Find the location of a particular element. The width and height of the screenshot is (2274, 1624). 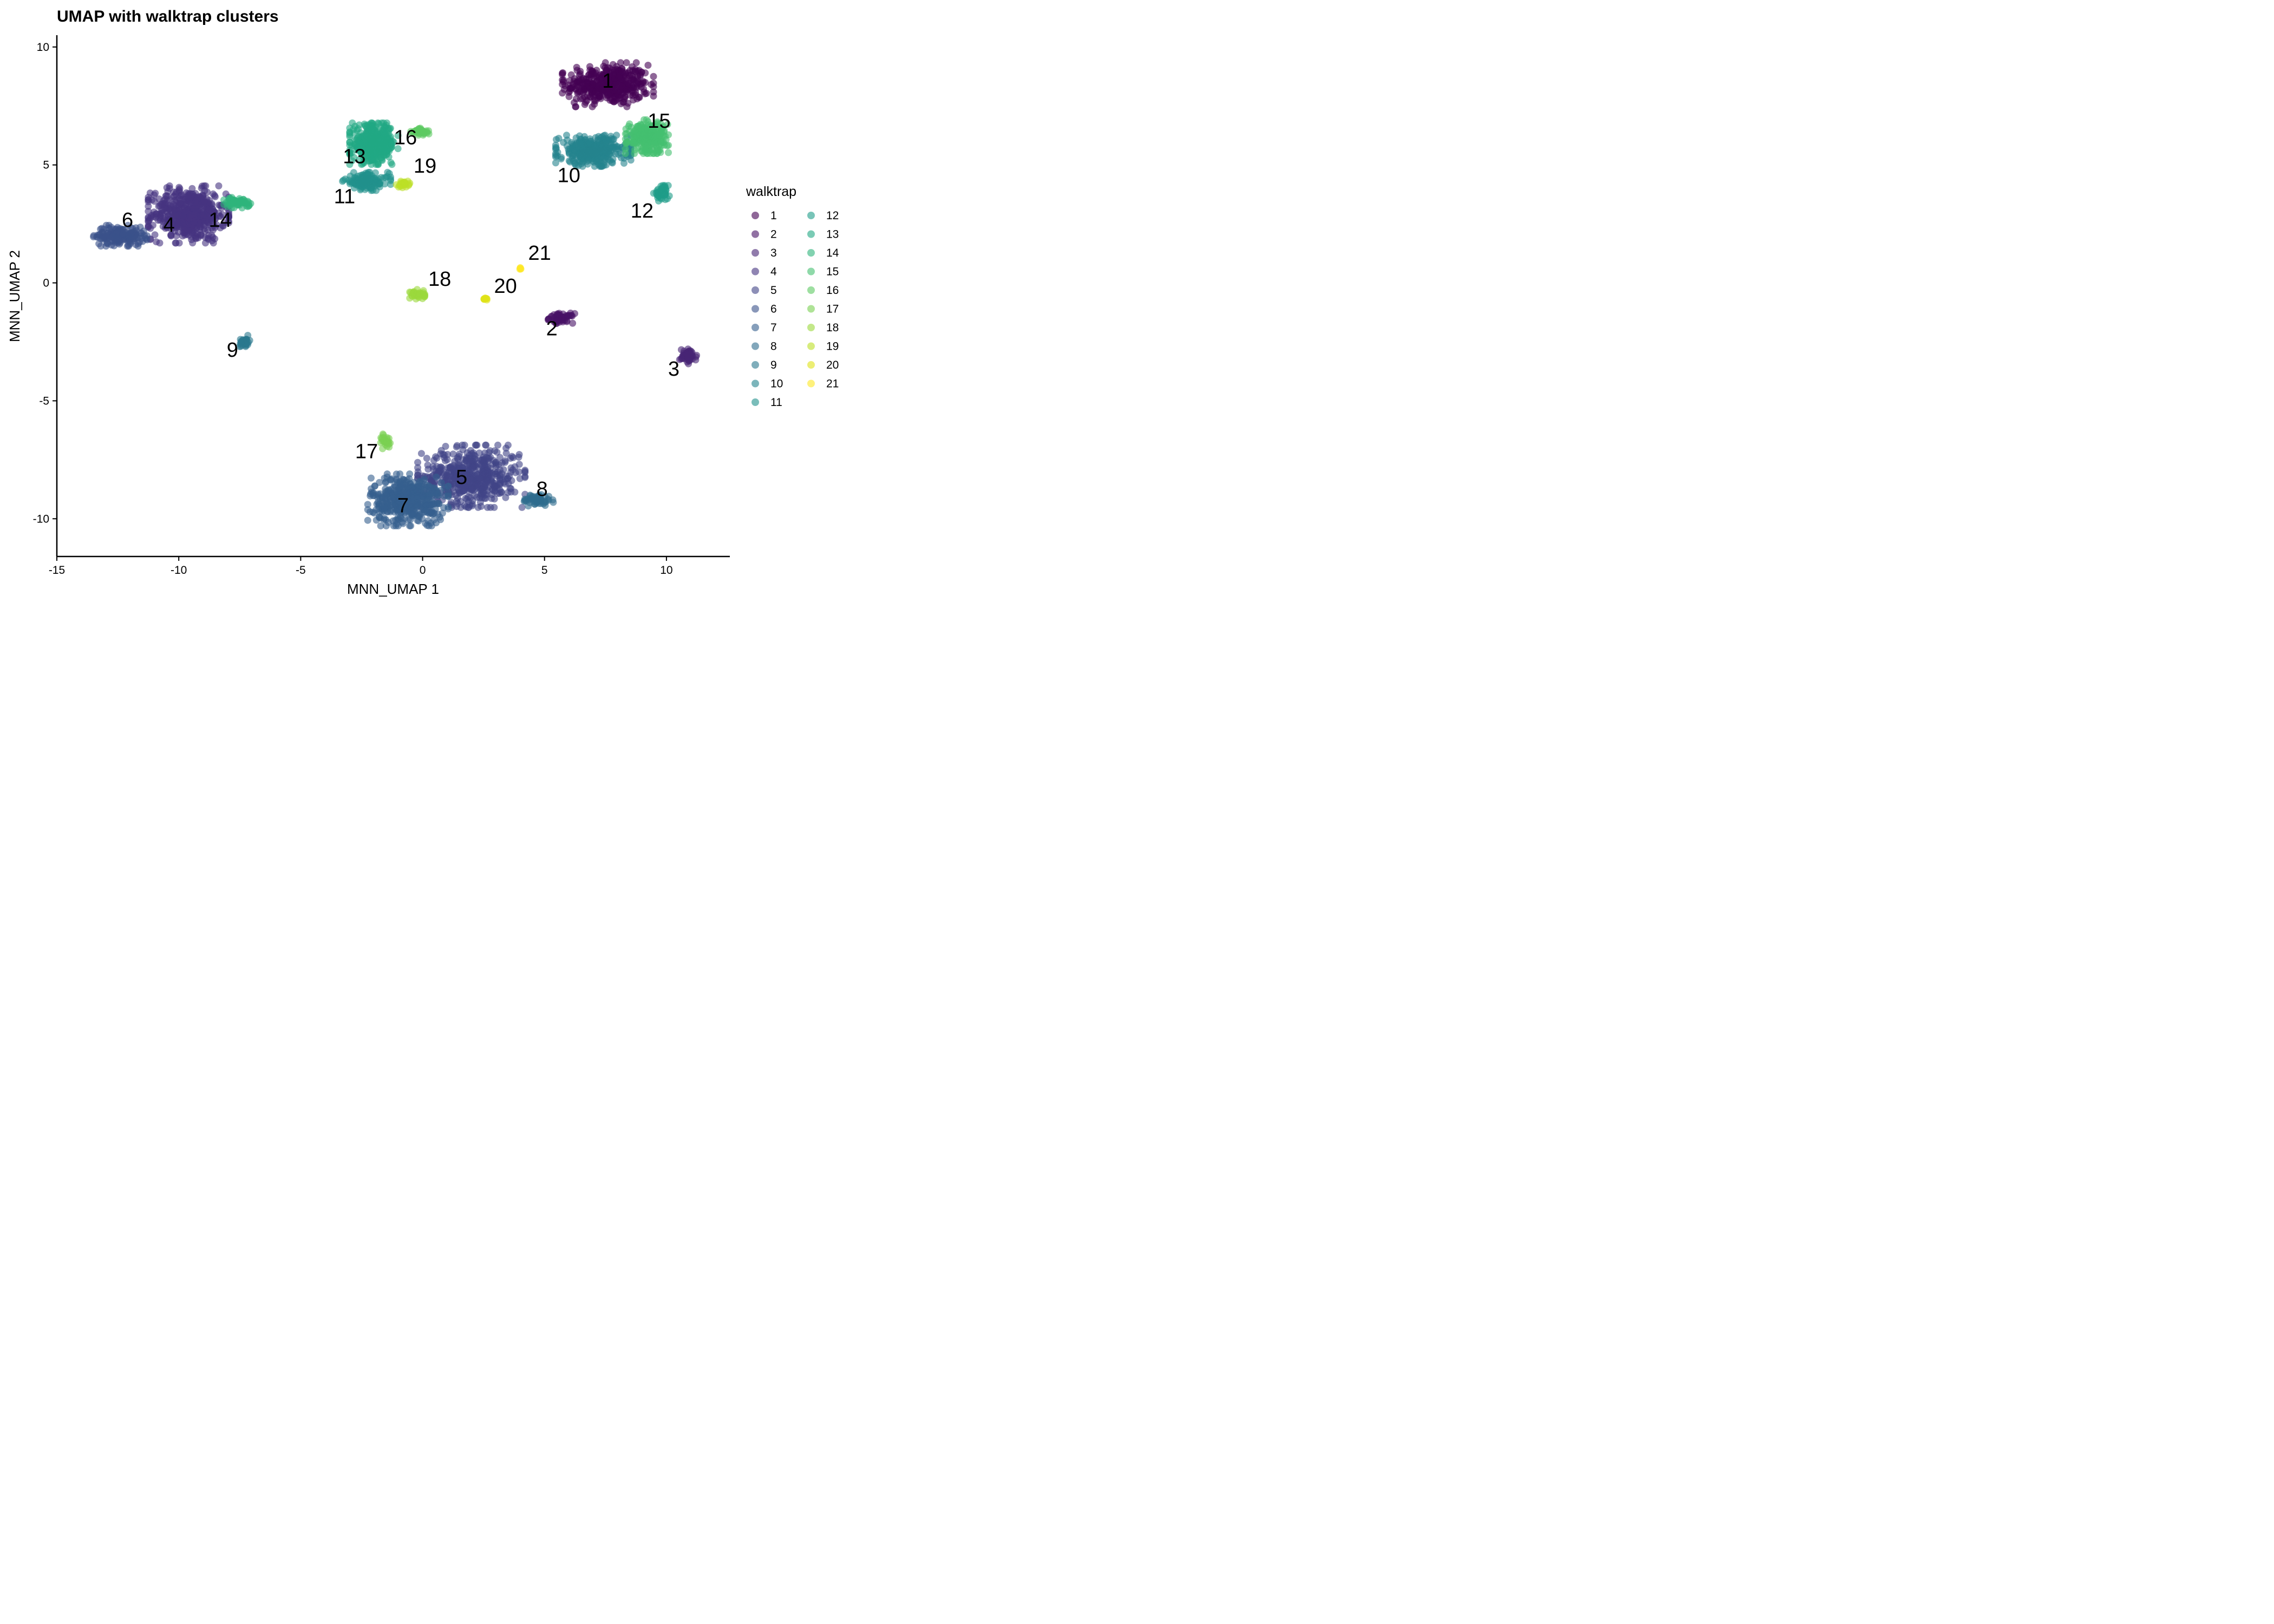

cluster-label-19: 19 is located at coordinates (425, 166).